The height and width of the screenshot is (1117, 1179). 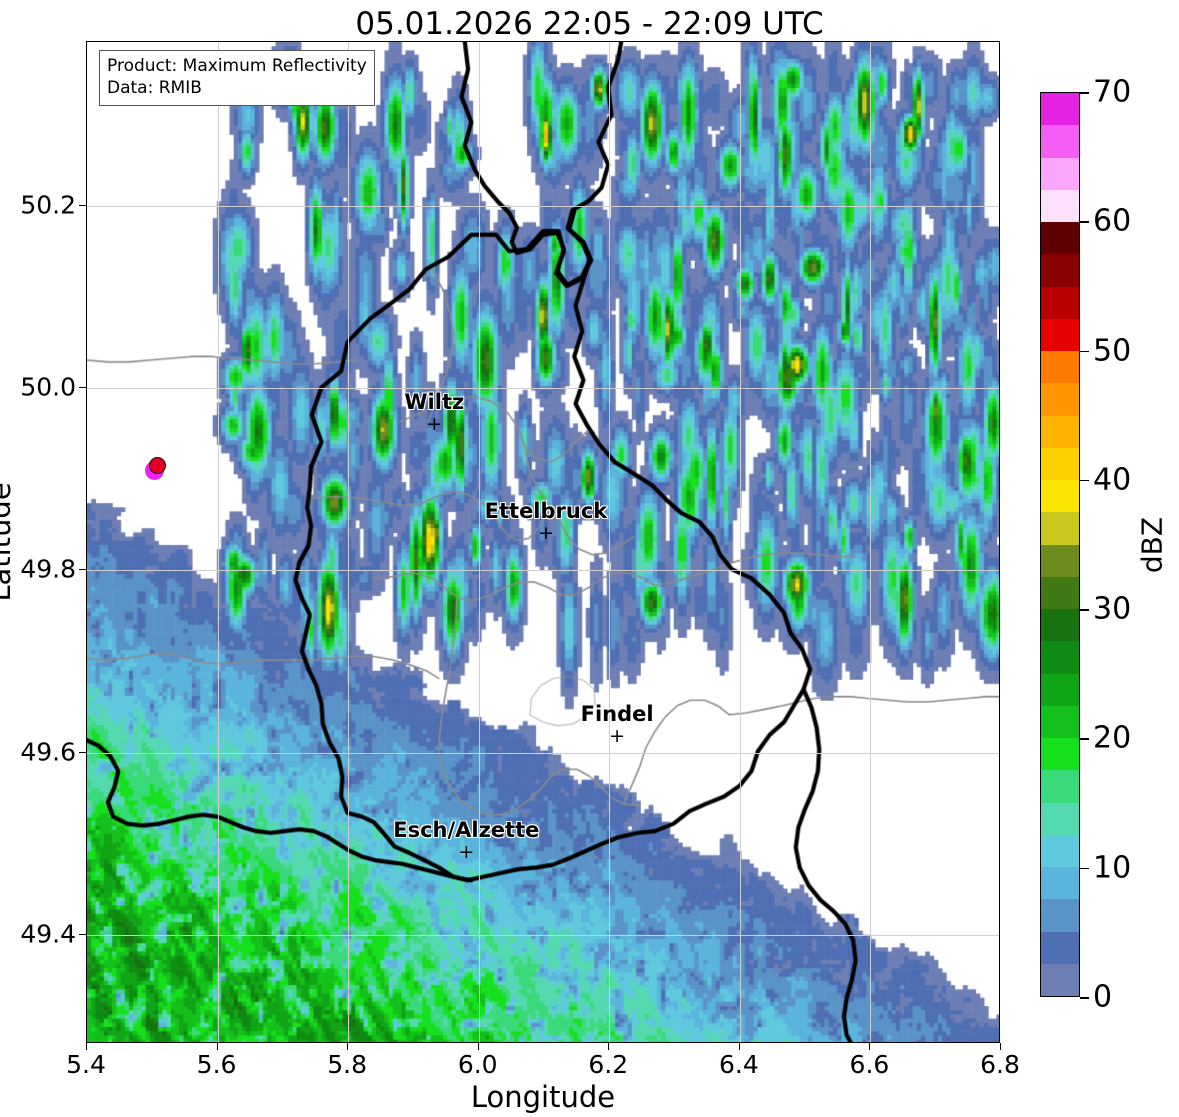 I want to click on colorbar-tick-label: 10, so click(x=1112, y=868).